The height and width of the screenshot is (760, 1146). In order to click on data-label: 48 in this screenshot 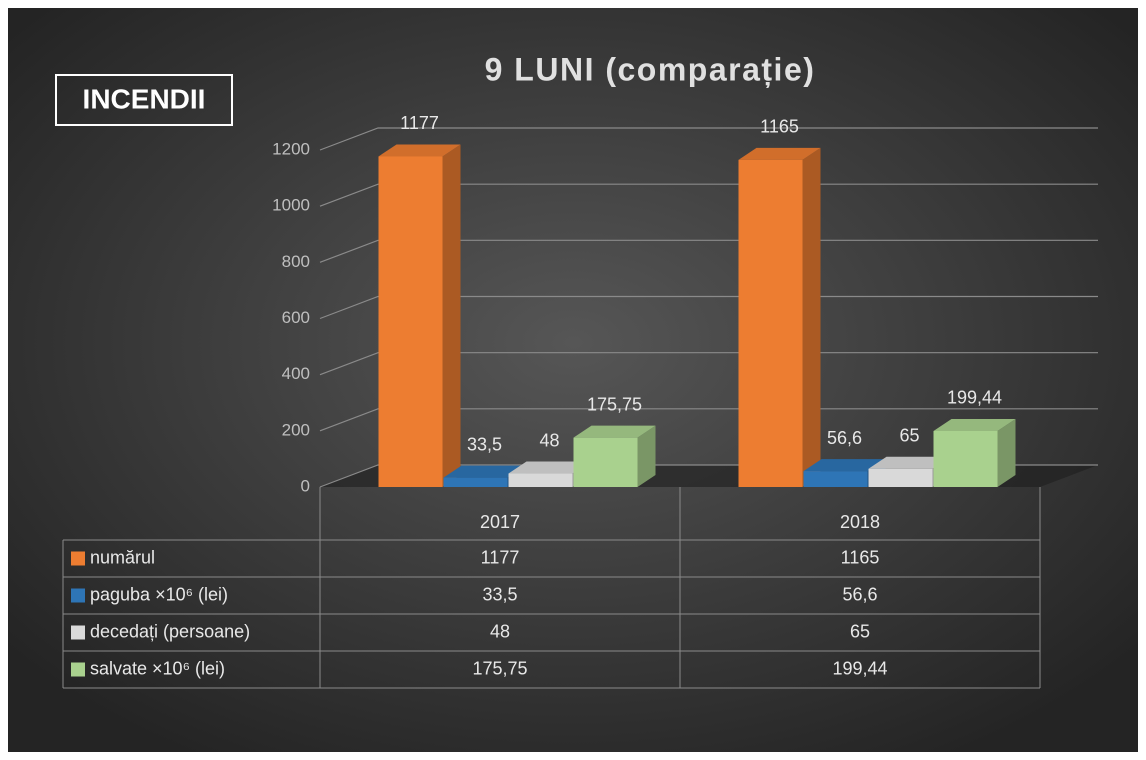, I will do `click(549, 440)`.